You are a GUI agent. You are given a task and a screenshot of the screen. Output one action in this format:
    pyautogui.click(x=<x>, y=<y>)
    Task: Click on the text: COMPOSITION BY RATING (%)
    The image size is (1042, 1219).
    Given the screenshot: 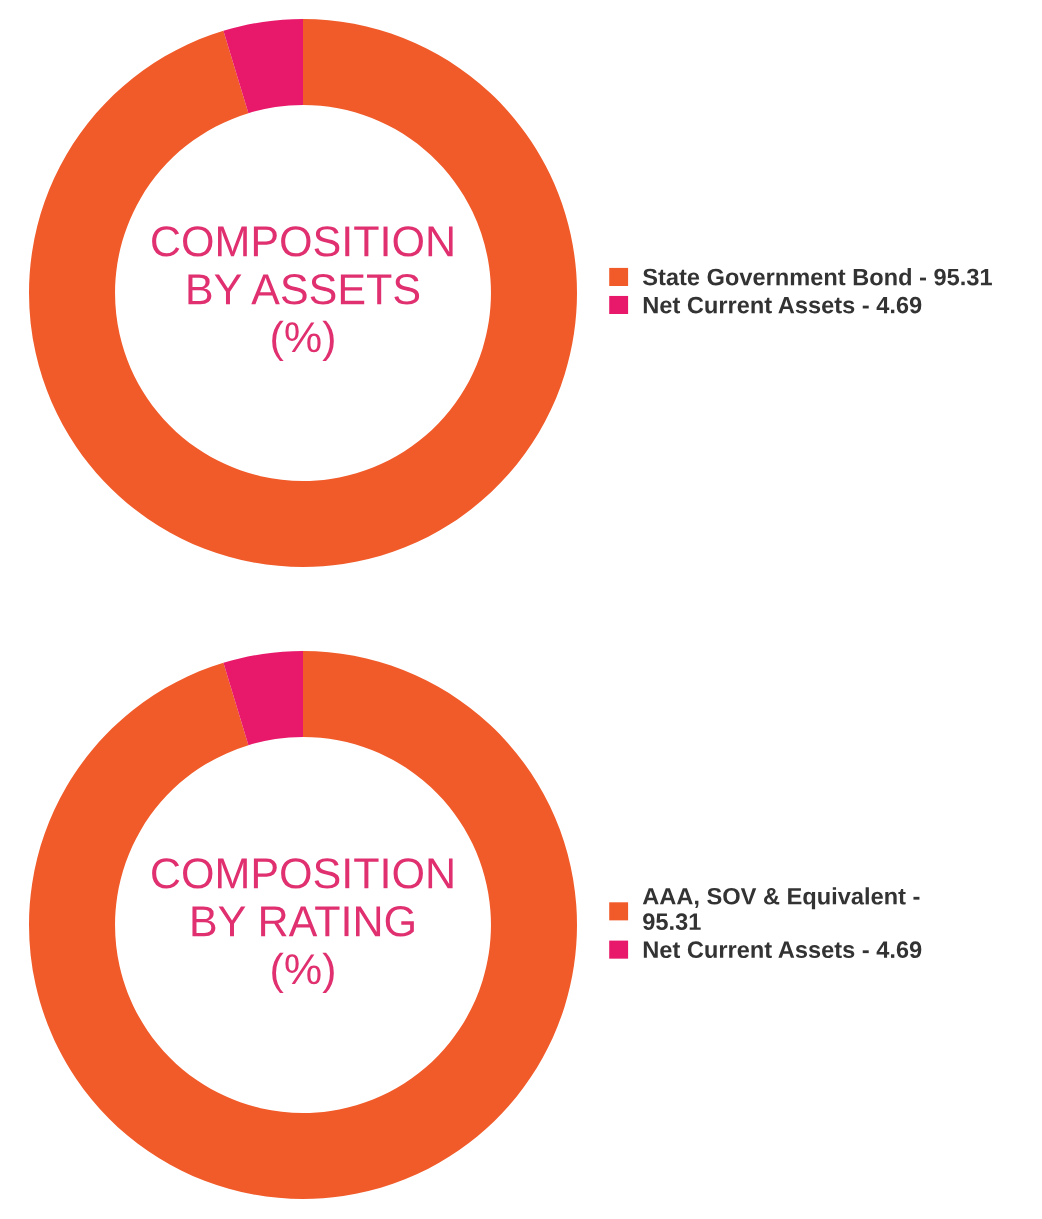 What is the action you would take?
    pyautogui.click(x=302, y=925)
    